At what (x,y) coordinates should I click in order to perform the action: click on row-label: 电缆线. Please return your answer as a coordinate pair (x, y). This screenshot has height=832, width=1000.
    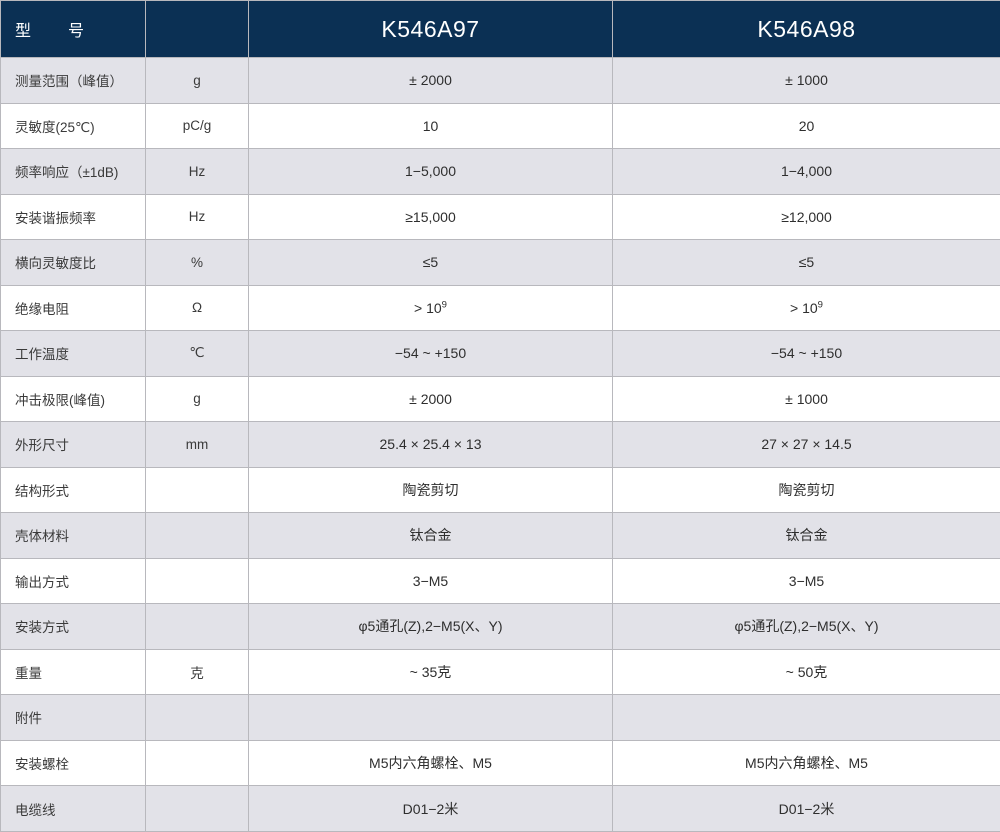
    Looking at the image, I should click on (73, 808).